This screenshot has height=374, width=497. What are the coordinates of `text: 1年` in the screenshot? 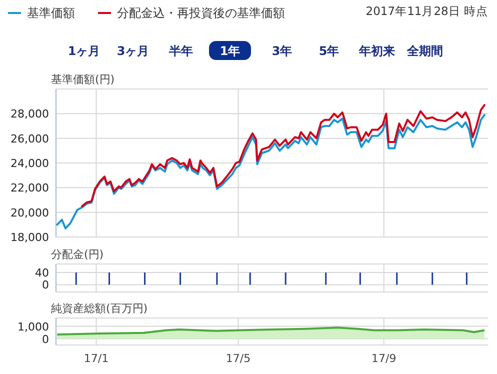 It's located at (230, 51).